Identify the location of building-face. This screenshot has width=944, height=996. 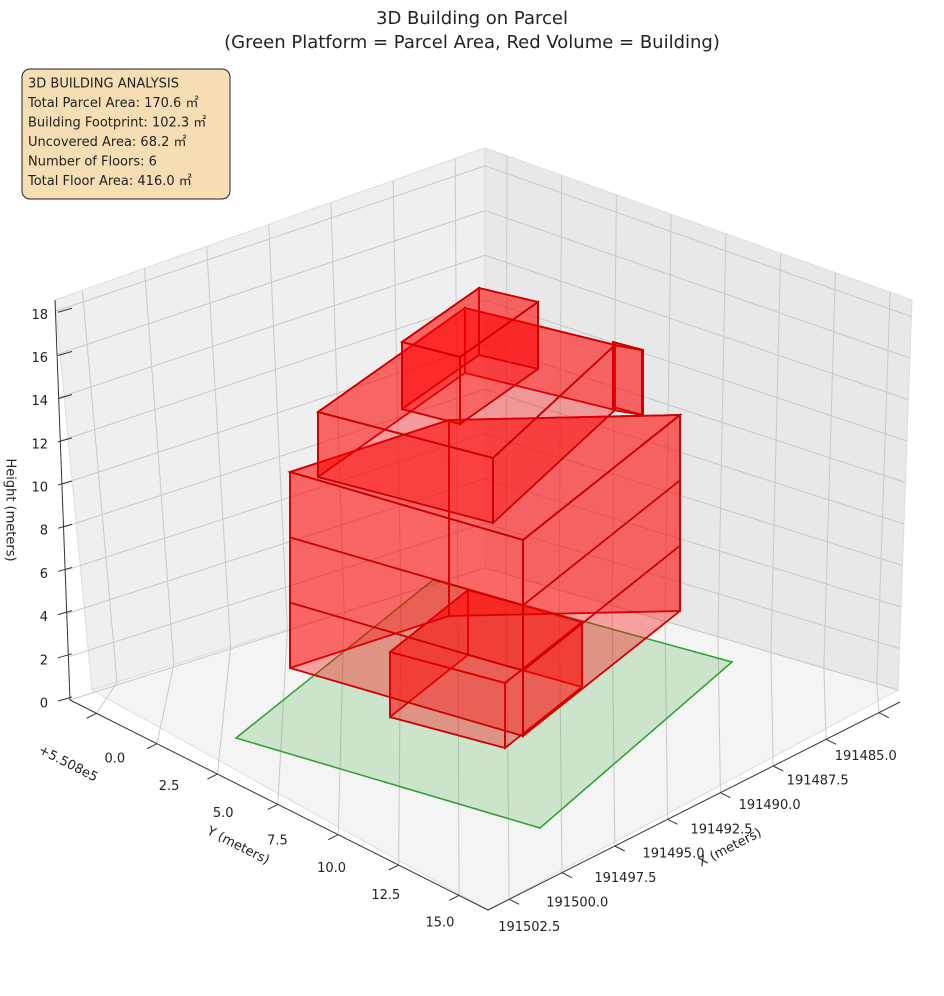
(627, 380).